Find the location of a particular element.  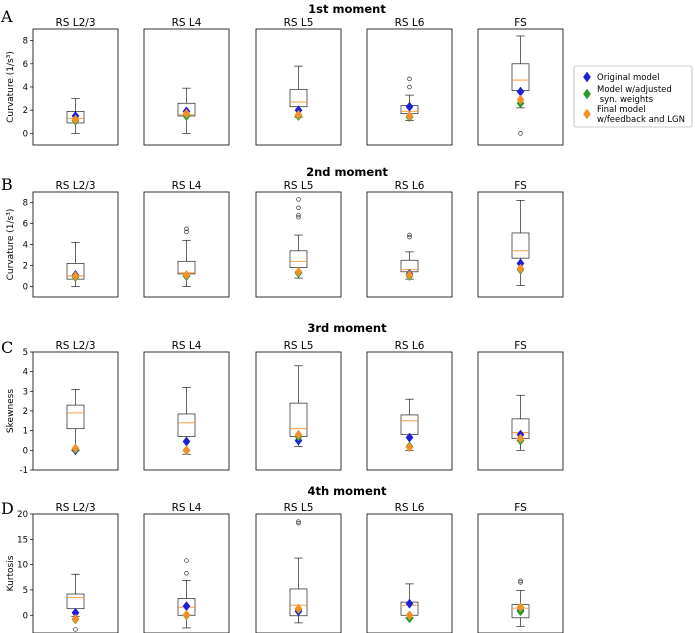

y-axis-label: Curvature (1/s³) is located at coordinates (11, 245).